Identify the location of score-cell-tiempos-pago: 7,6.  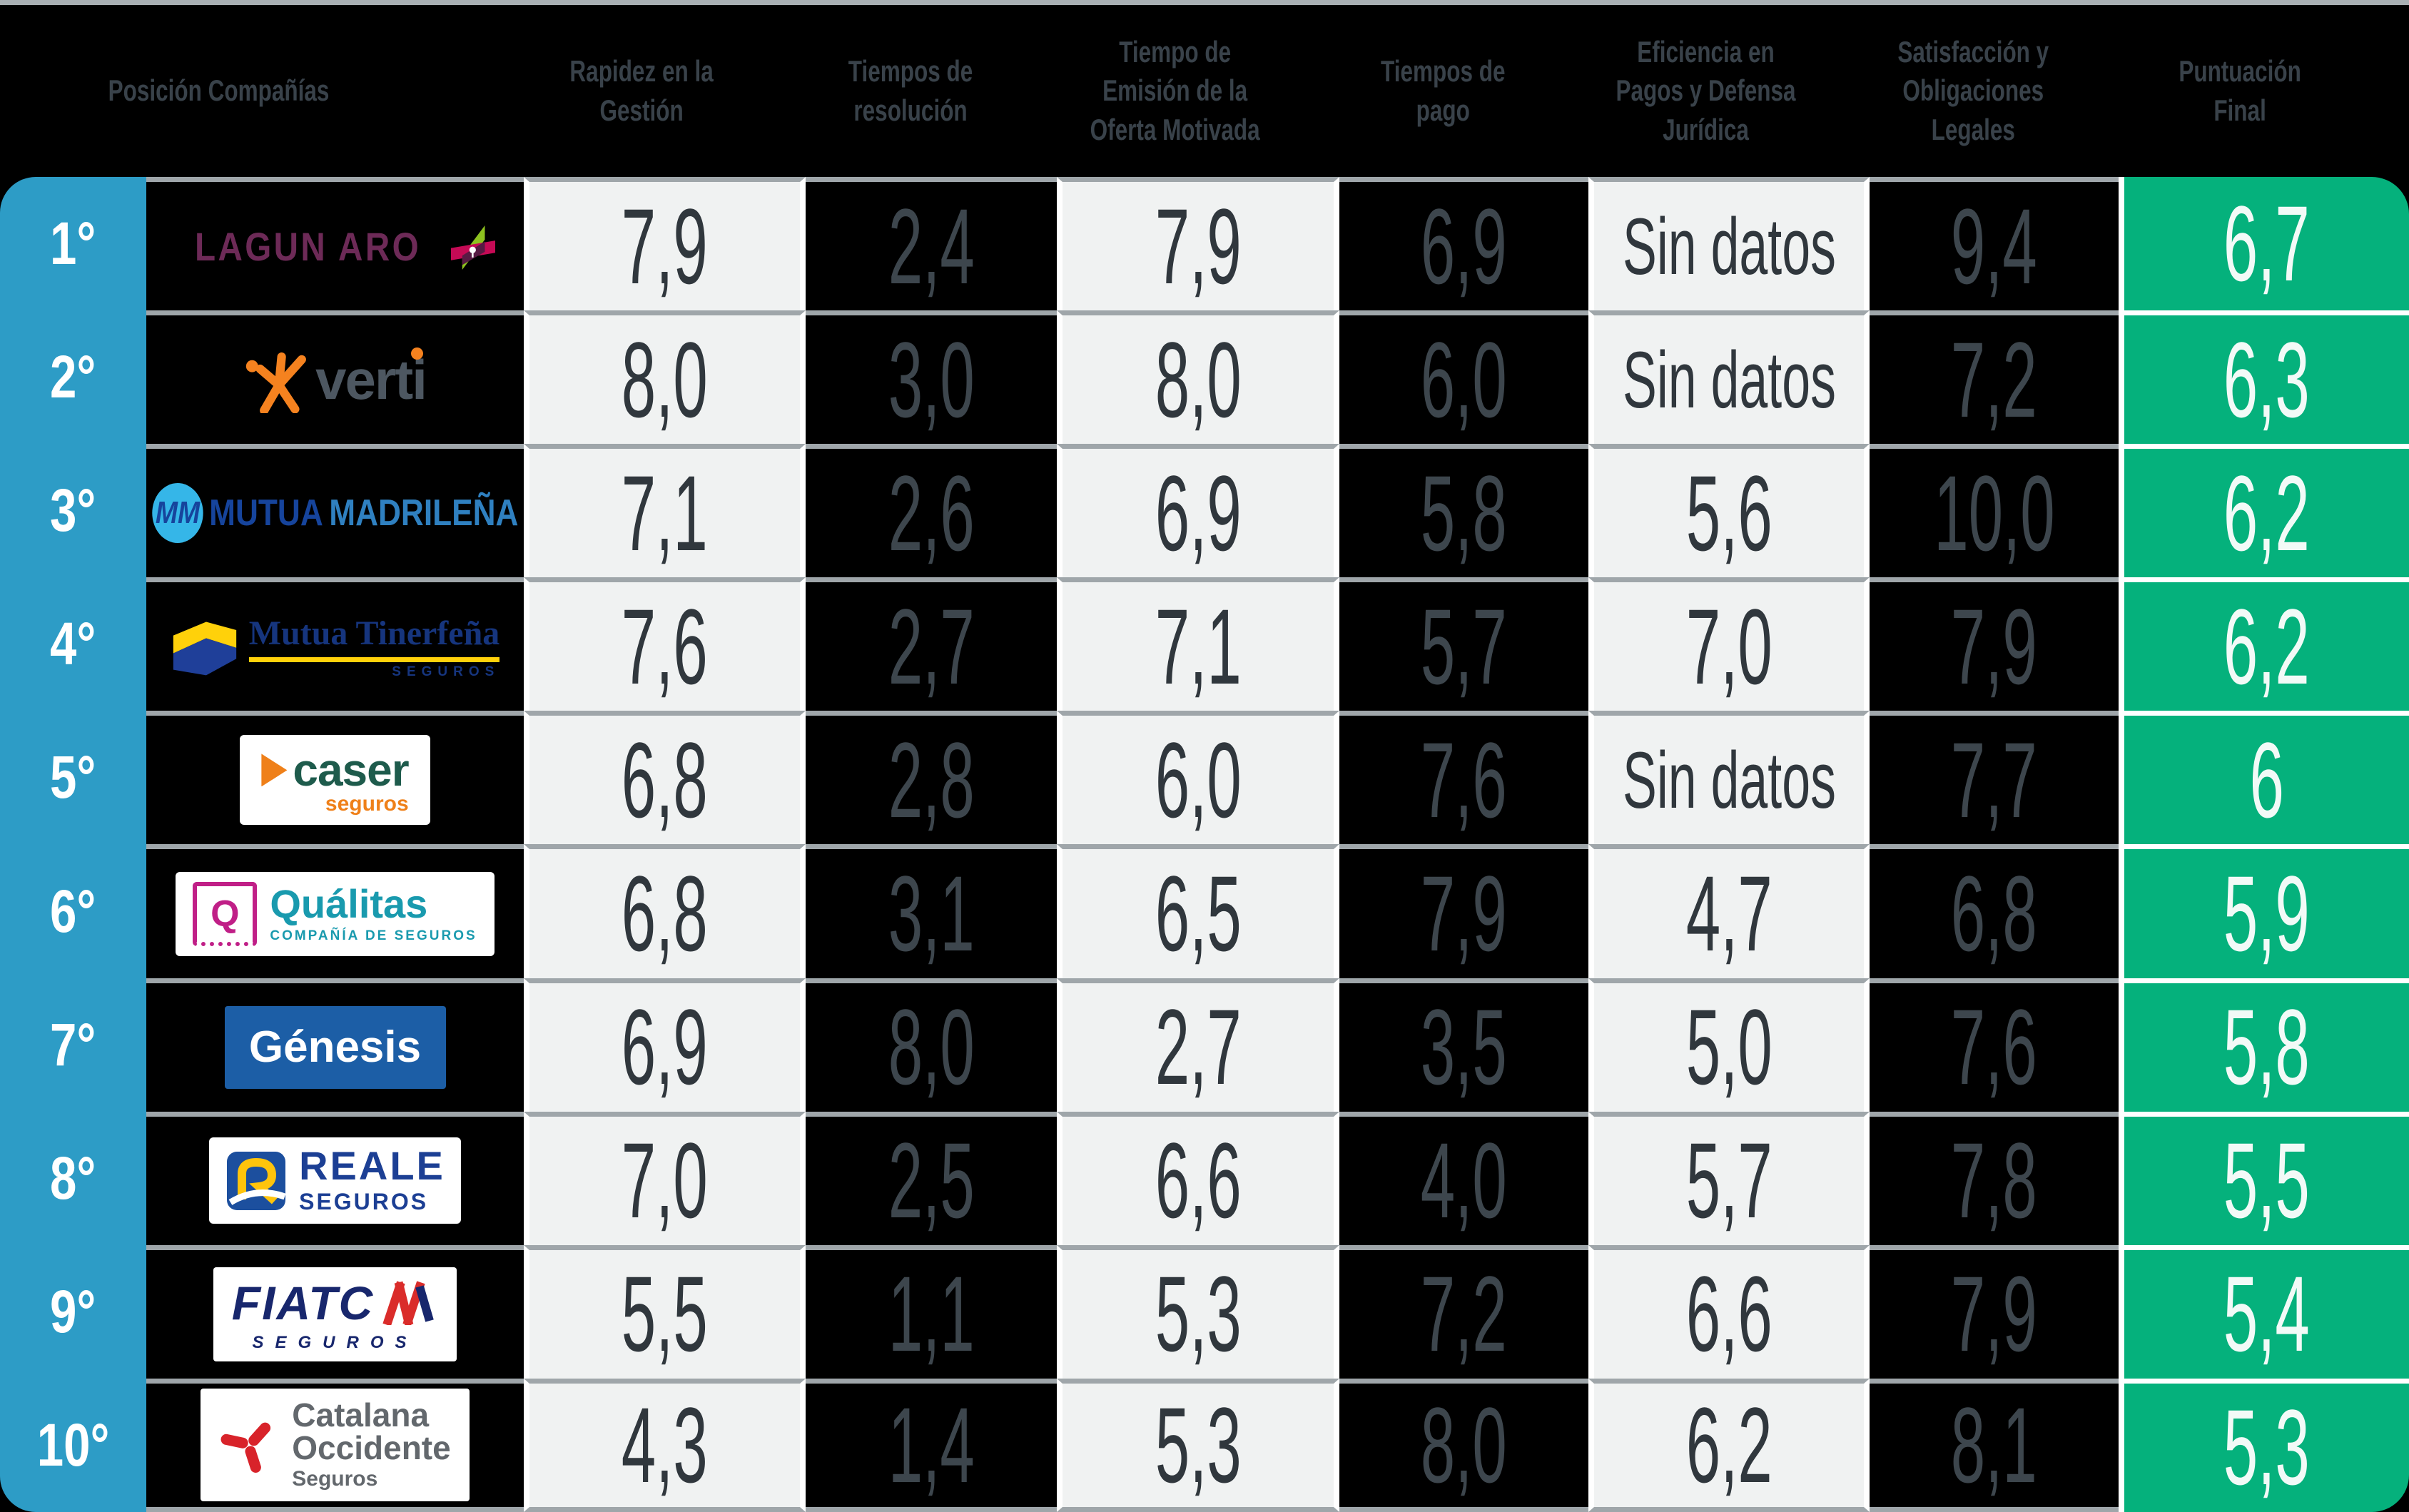
(1463, 778).